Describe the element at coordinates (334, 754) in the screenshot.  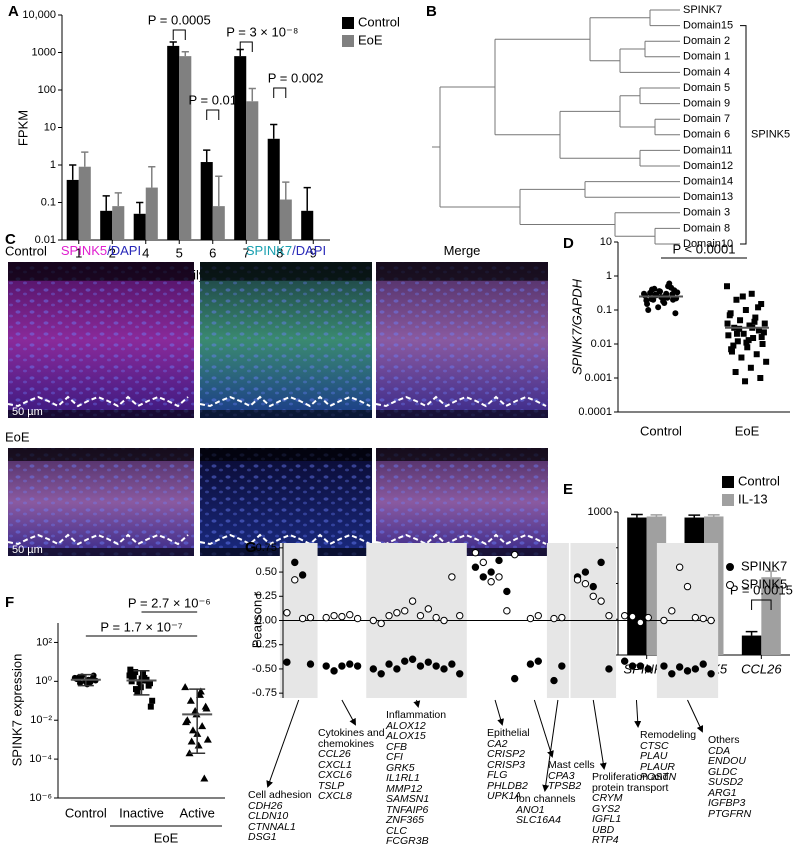
I see `gene: CCL26` at that location.